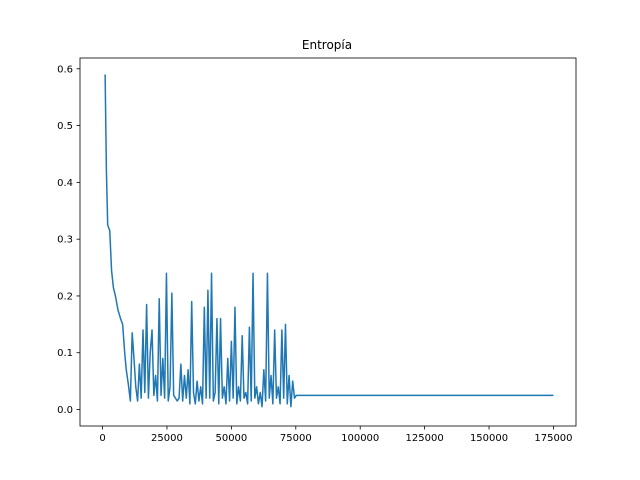 The height and width of the screenshot is (480, 640). What do you see at coordinates (65, 240) in the screenshot?
I see `y-tick-label: 0.3` at bounding box center [65, 240].